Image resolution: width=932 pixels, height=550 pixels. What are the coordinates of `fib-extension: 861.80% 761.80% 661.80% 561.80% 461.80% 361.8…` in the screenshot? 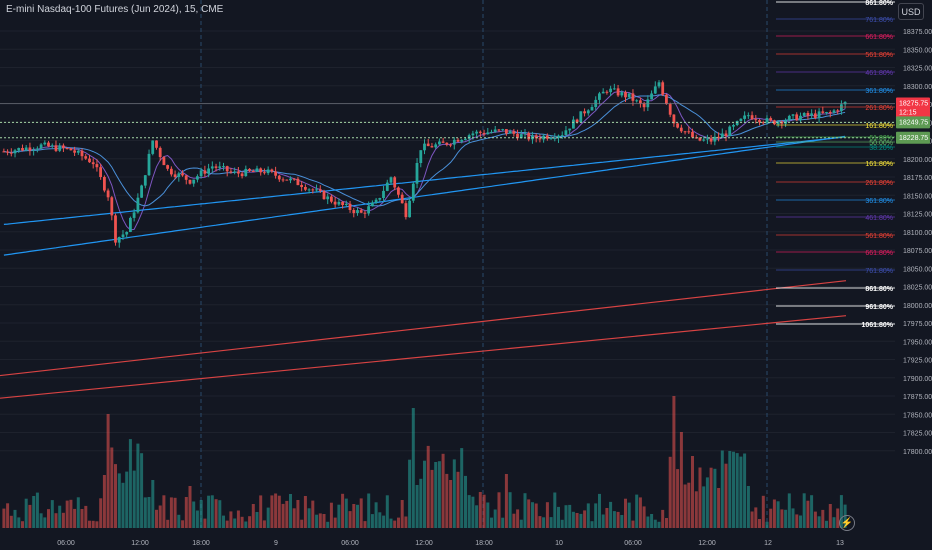 It's located at (835, 164).